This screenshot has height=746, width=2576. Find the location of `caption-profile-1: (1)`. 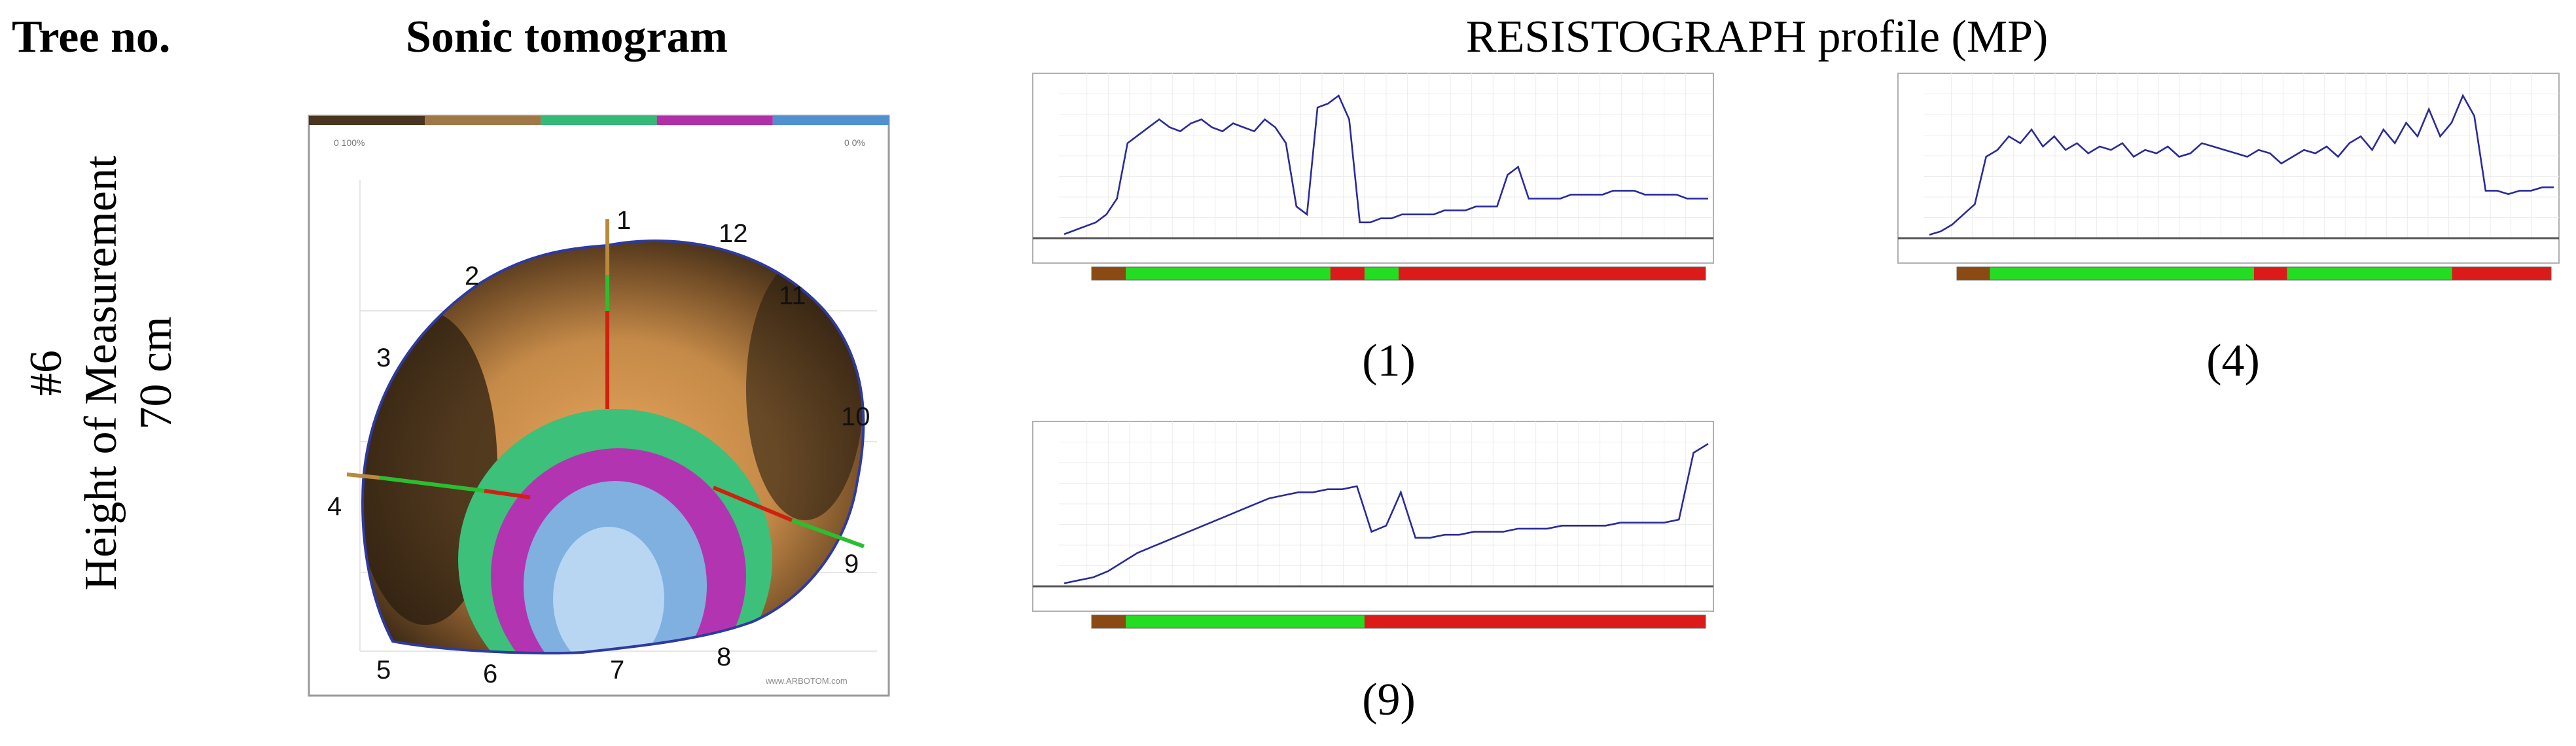

caption-profile-1: (1) is located at coordinates (1389, 361).